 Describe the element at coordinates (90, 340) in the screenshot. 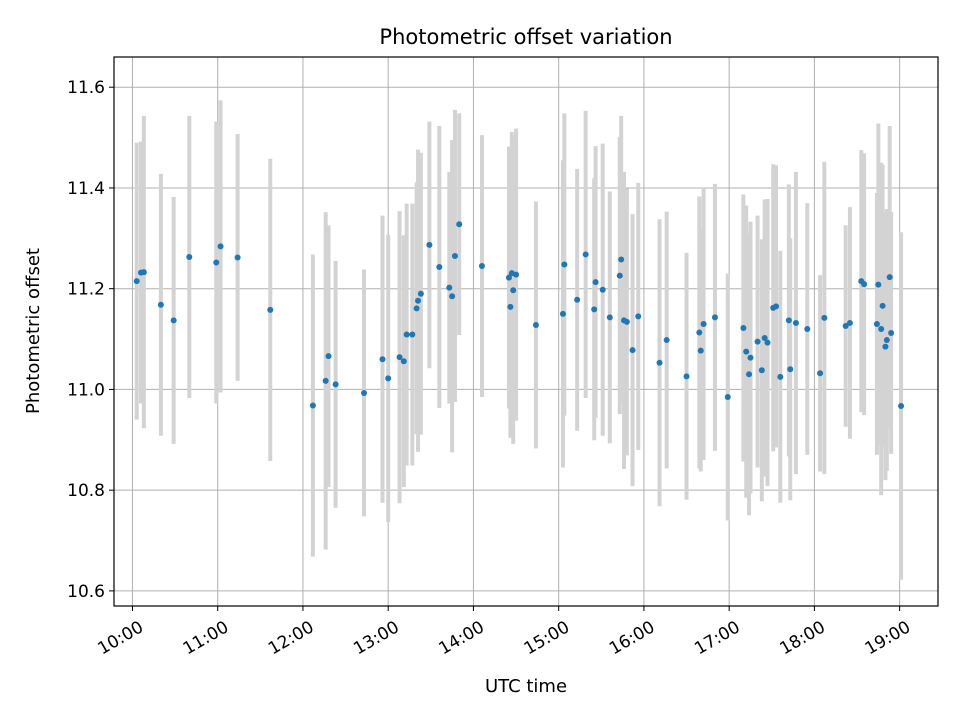

I see `y-axis-ticks: 10.6 10.8 11.0 11.2 11.4 11.6` at that location.